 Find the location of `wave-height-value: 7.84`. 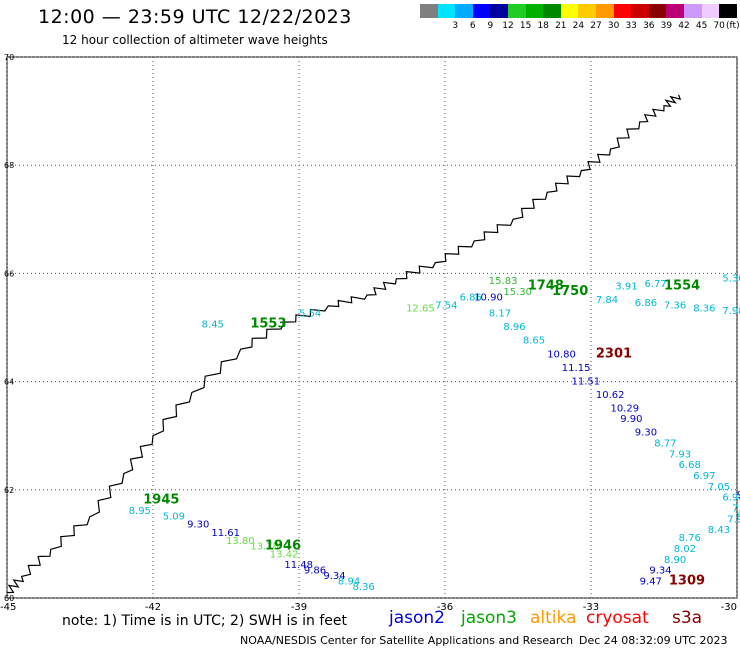

wave-height-value: 7.84 is located at coordinates (607, 300).